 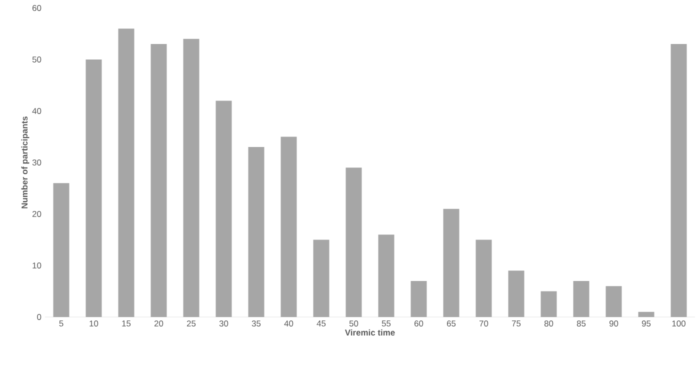 What do you see at coordinates (37, 8) in the screenshot?
I see `y-tick-label: 60` at bounding box center [37, 8].